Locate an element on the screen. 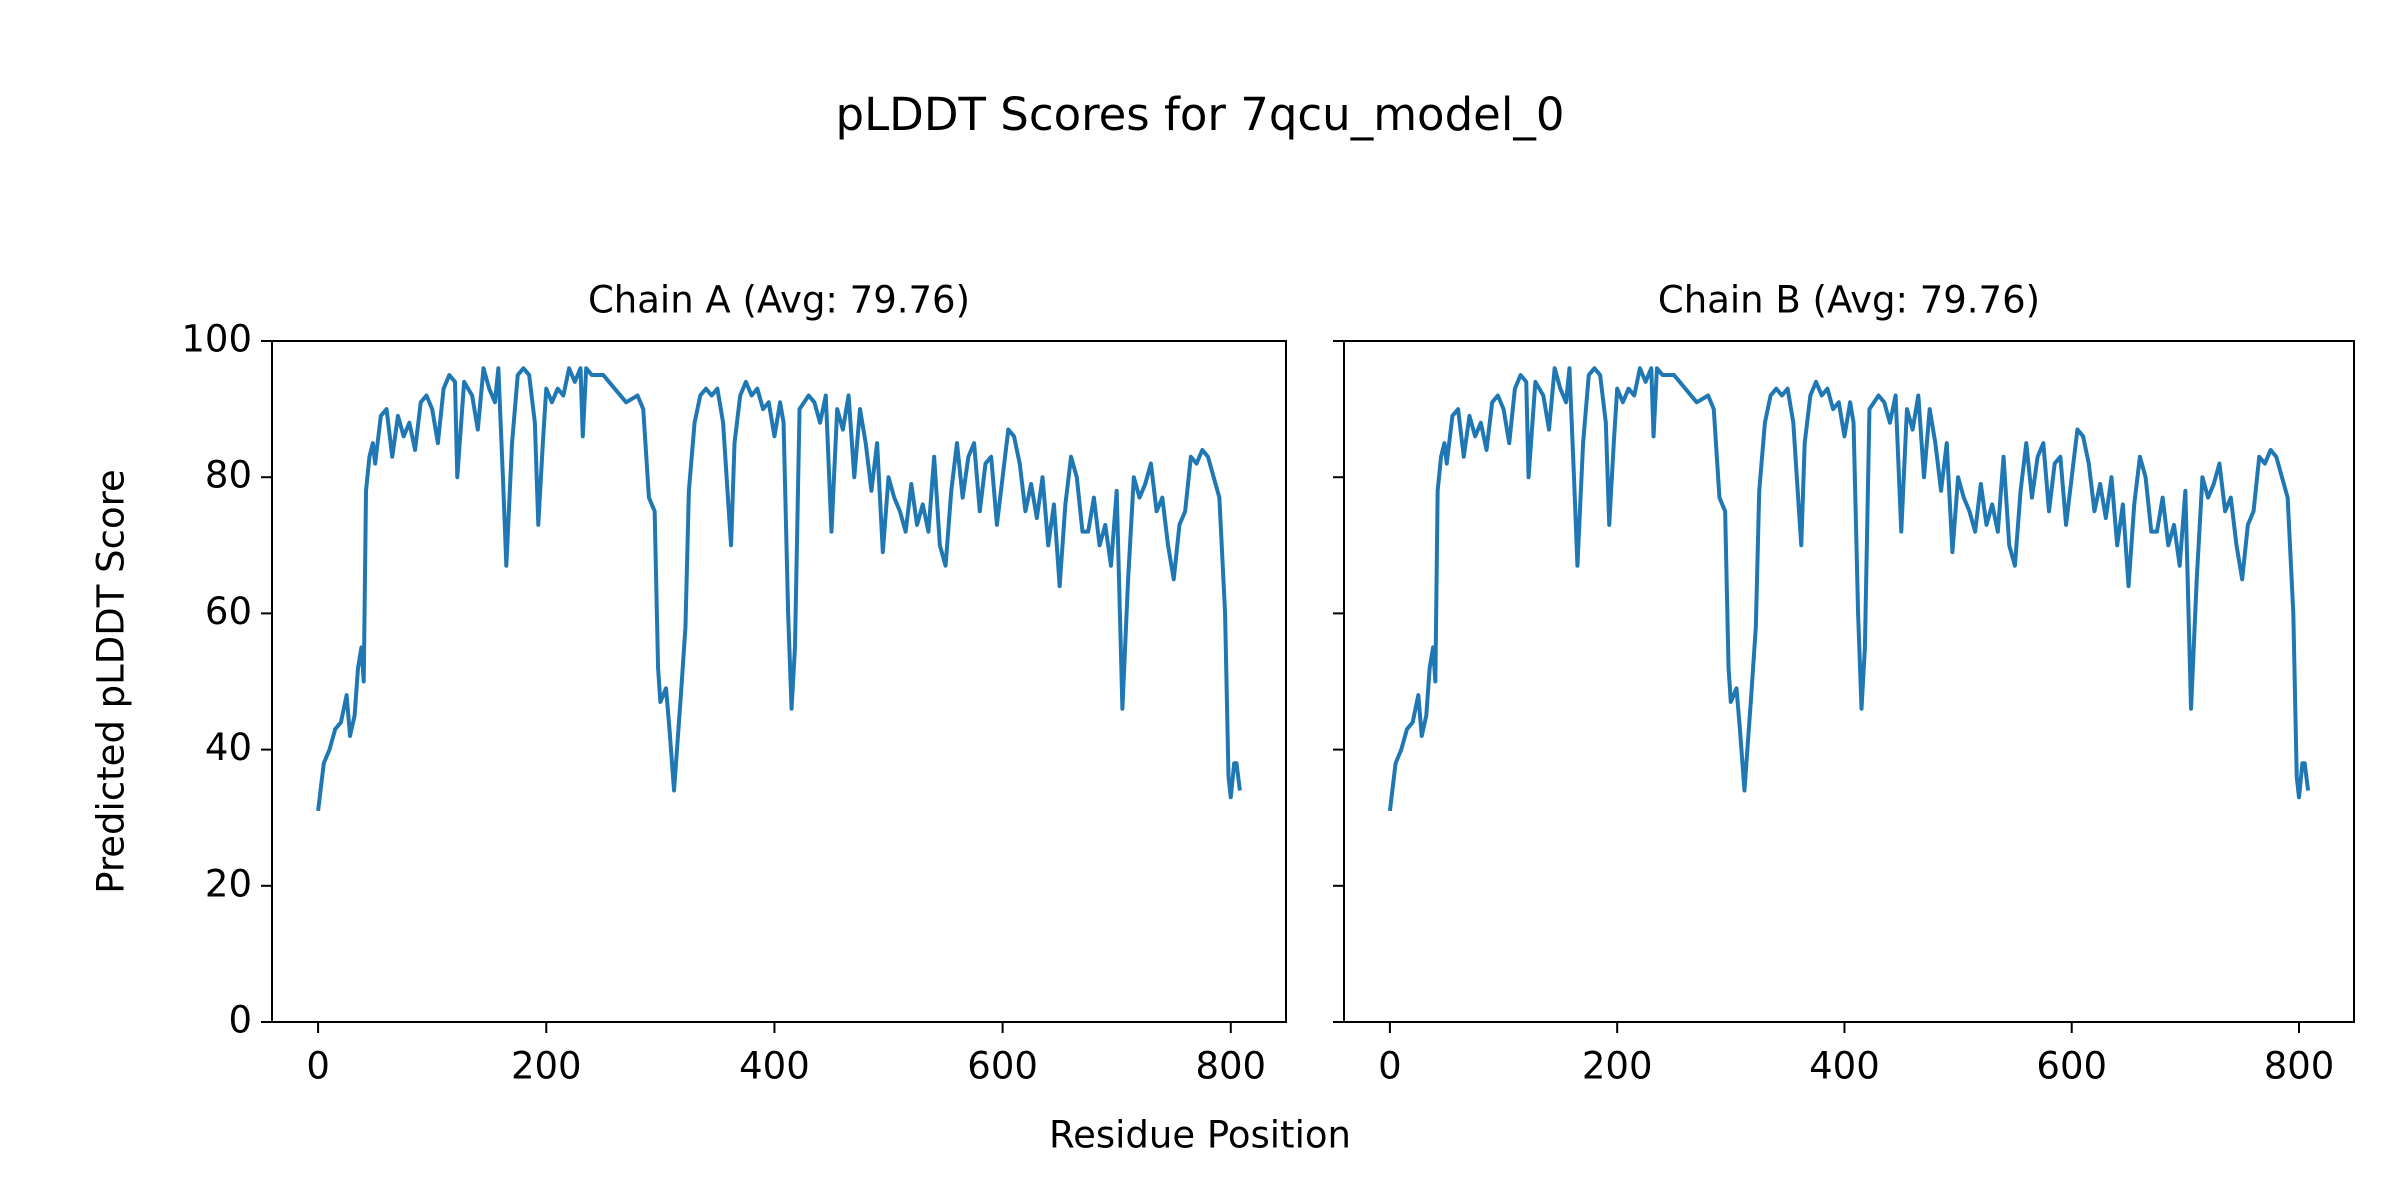  y-tick-label: 40 is located at coordinates (228, 747).